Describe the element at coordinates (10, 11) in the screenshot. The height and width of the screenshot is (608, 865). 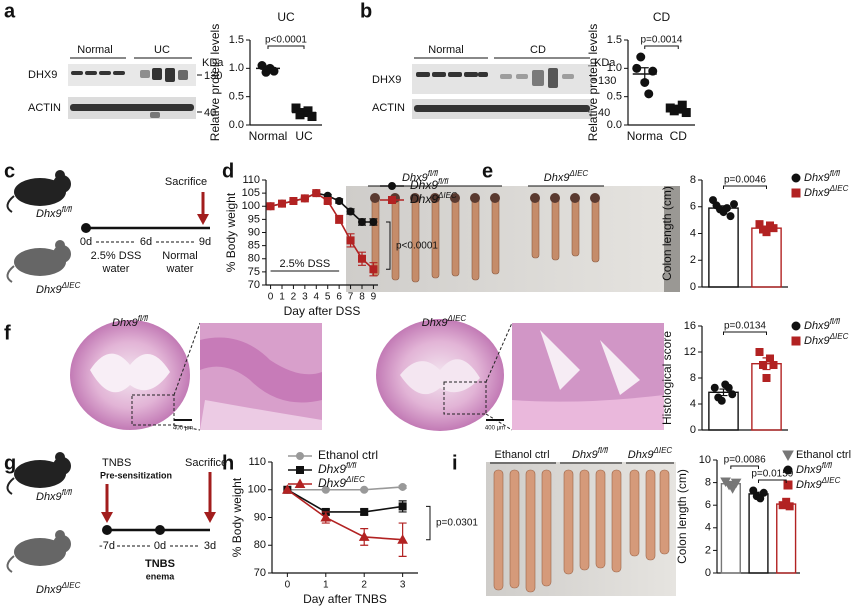
I see `panel-letter: a` at that location.